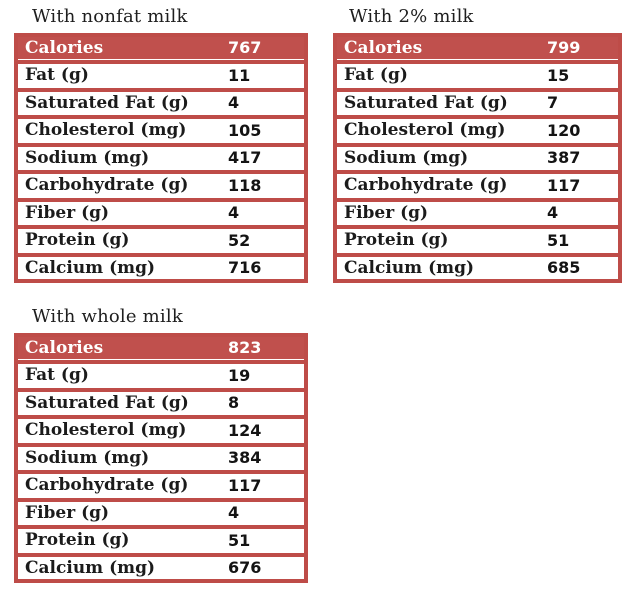  Describe the element at coordinates (245, 568) in the screenshot. I see `row-value: 676` at that location.